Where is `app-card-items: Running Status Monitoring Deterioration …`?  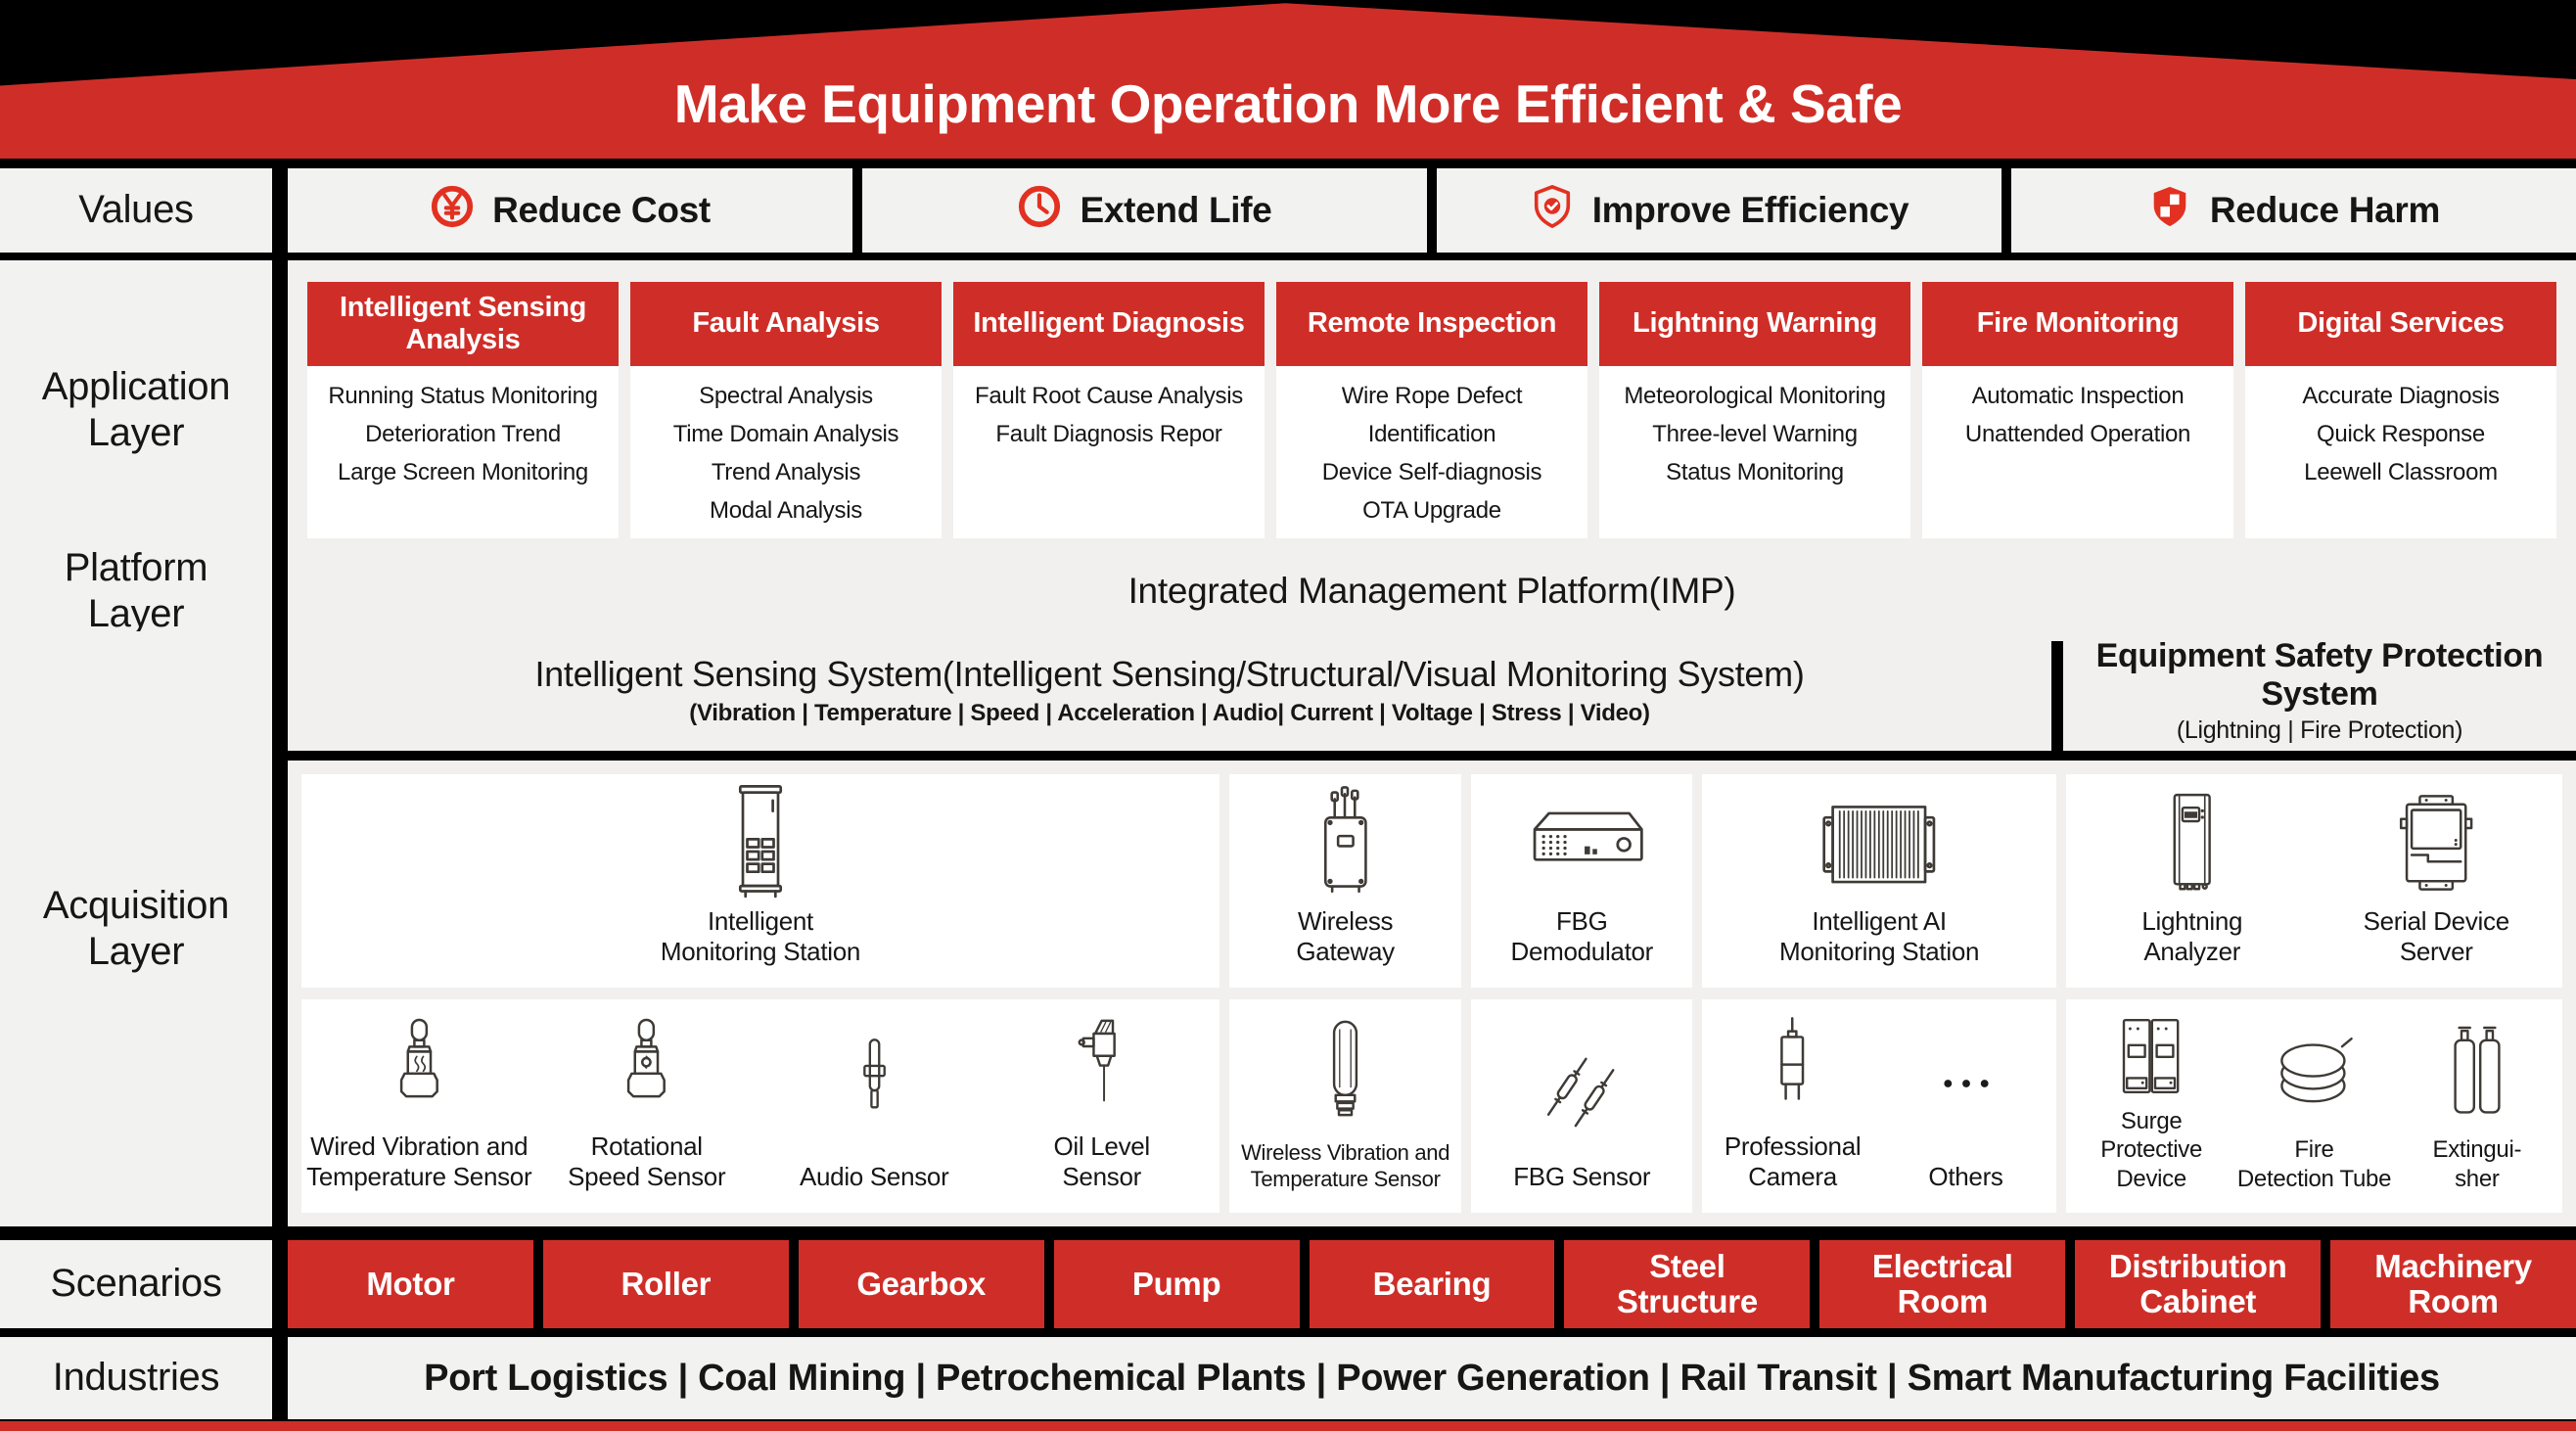 app-card-items: Running Status Monitoring Deterioration … is located at coordinates (463, 452).